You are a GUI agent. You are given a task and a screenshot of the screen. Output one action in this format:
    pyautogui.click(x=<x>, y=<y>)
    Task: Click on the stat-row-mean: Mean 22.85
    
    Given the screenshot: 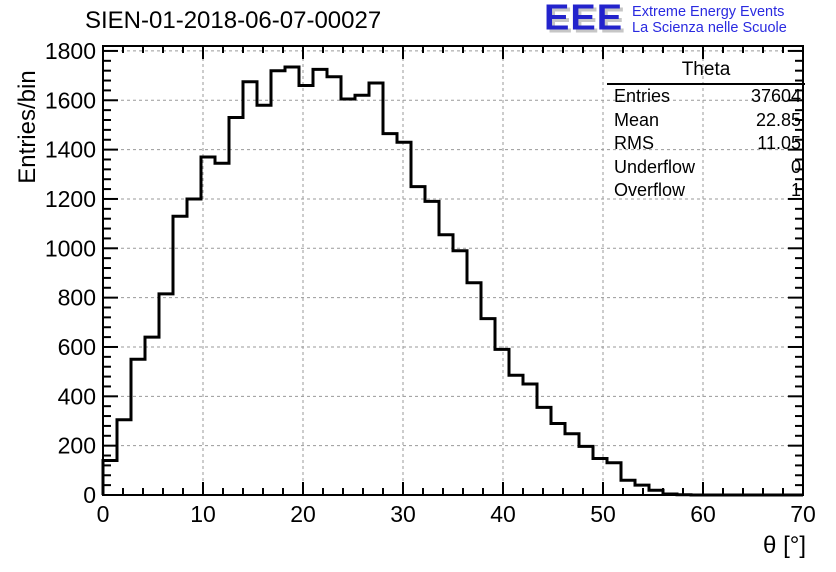 What is the action you would take?
    pyautogui.click(x=706, y=121)
    